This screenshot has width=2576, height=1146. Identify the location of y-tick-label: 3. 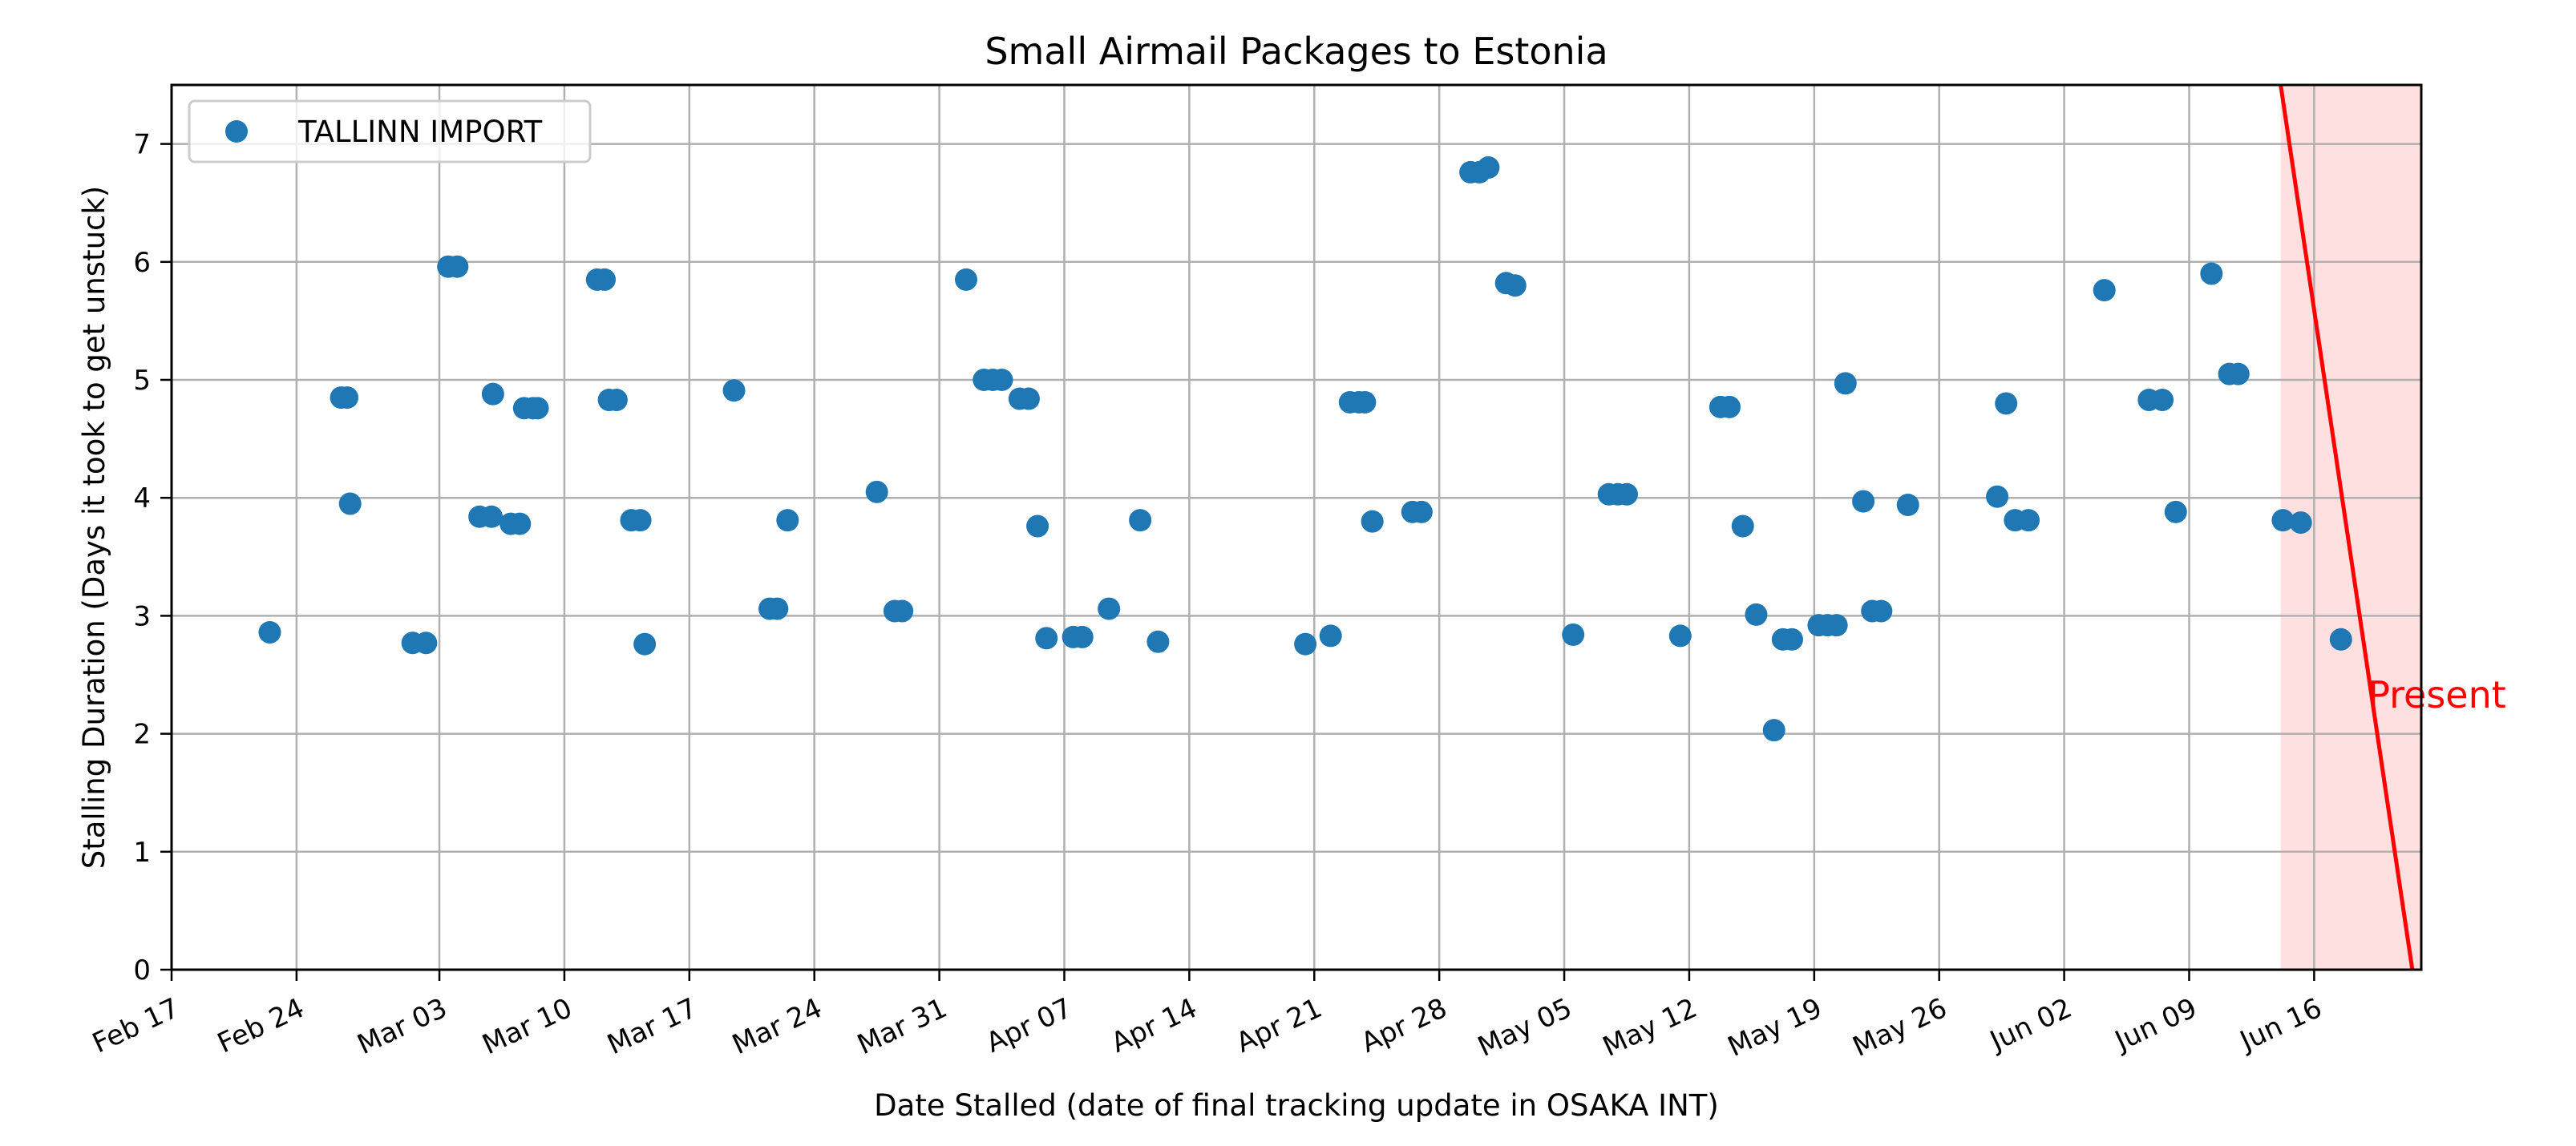
(142, 616).